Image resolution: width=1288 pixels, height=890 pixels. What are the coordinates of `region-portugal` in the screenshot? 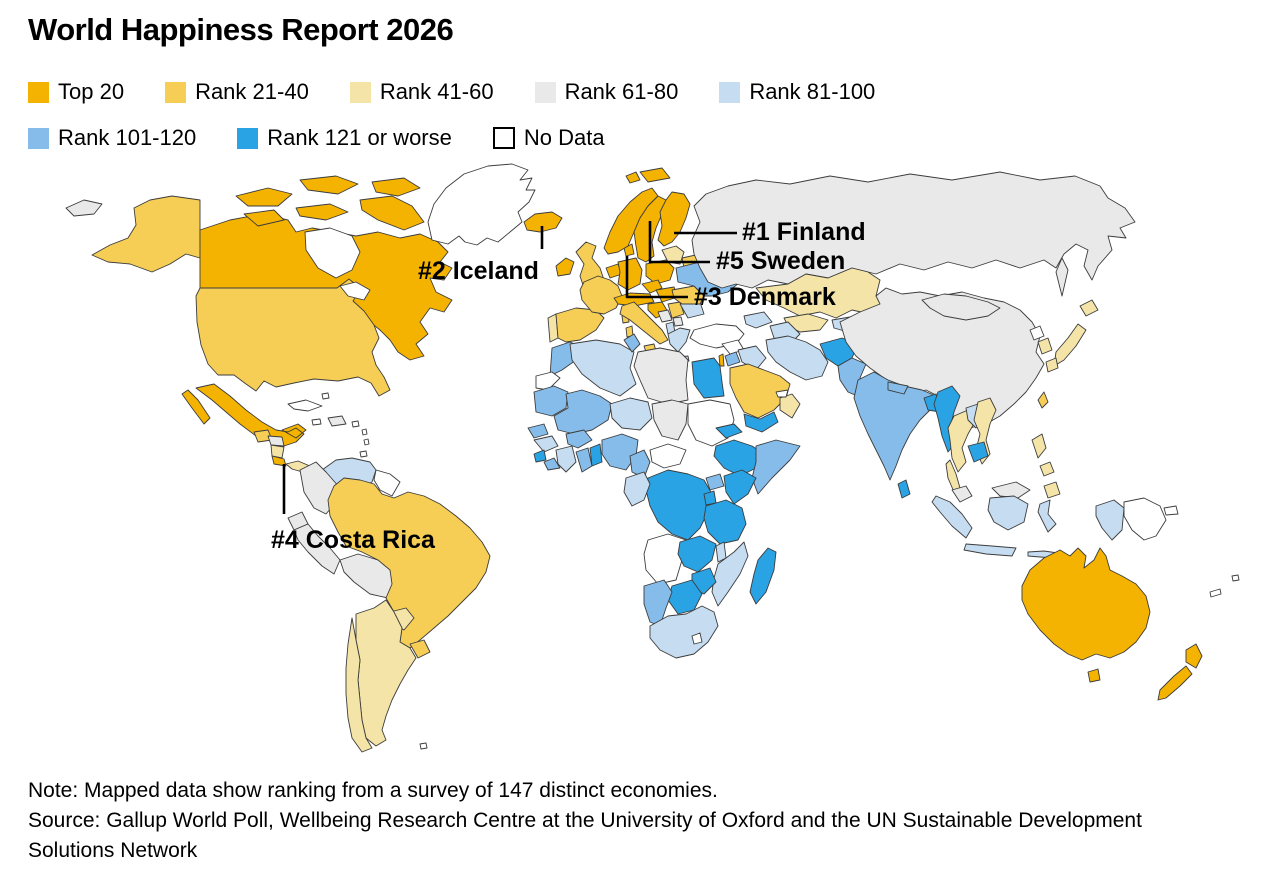 It's located at (553, 328).